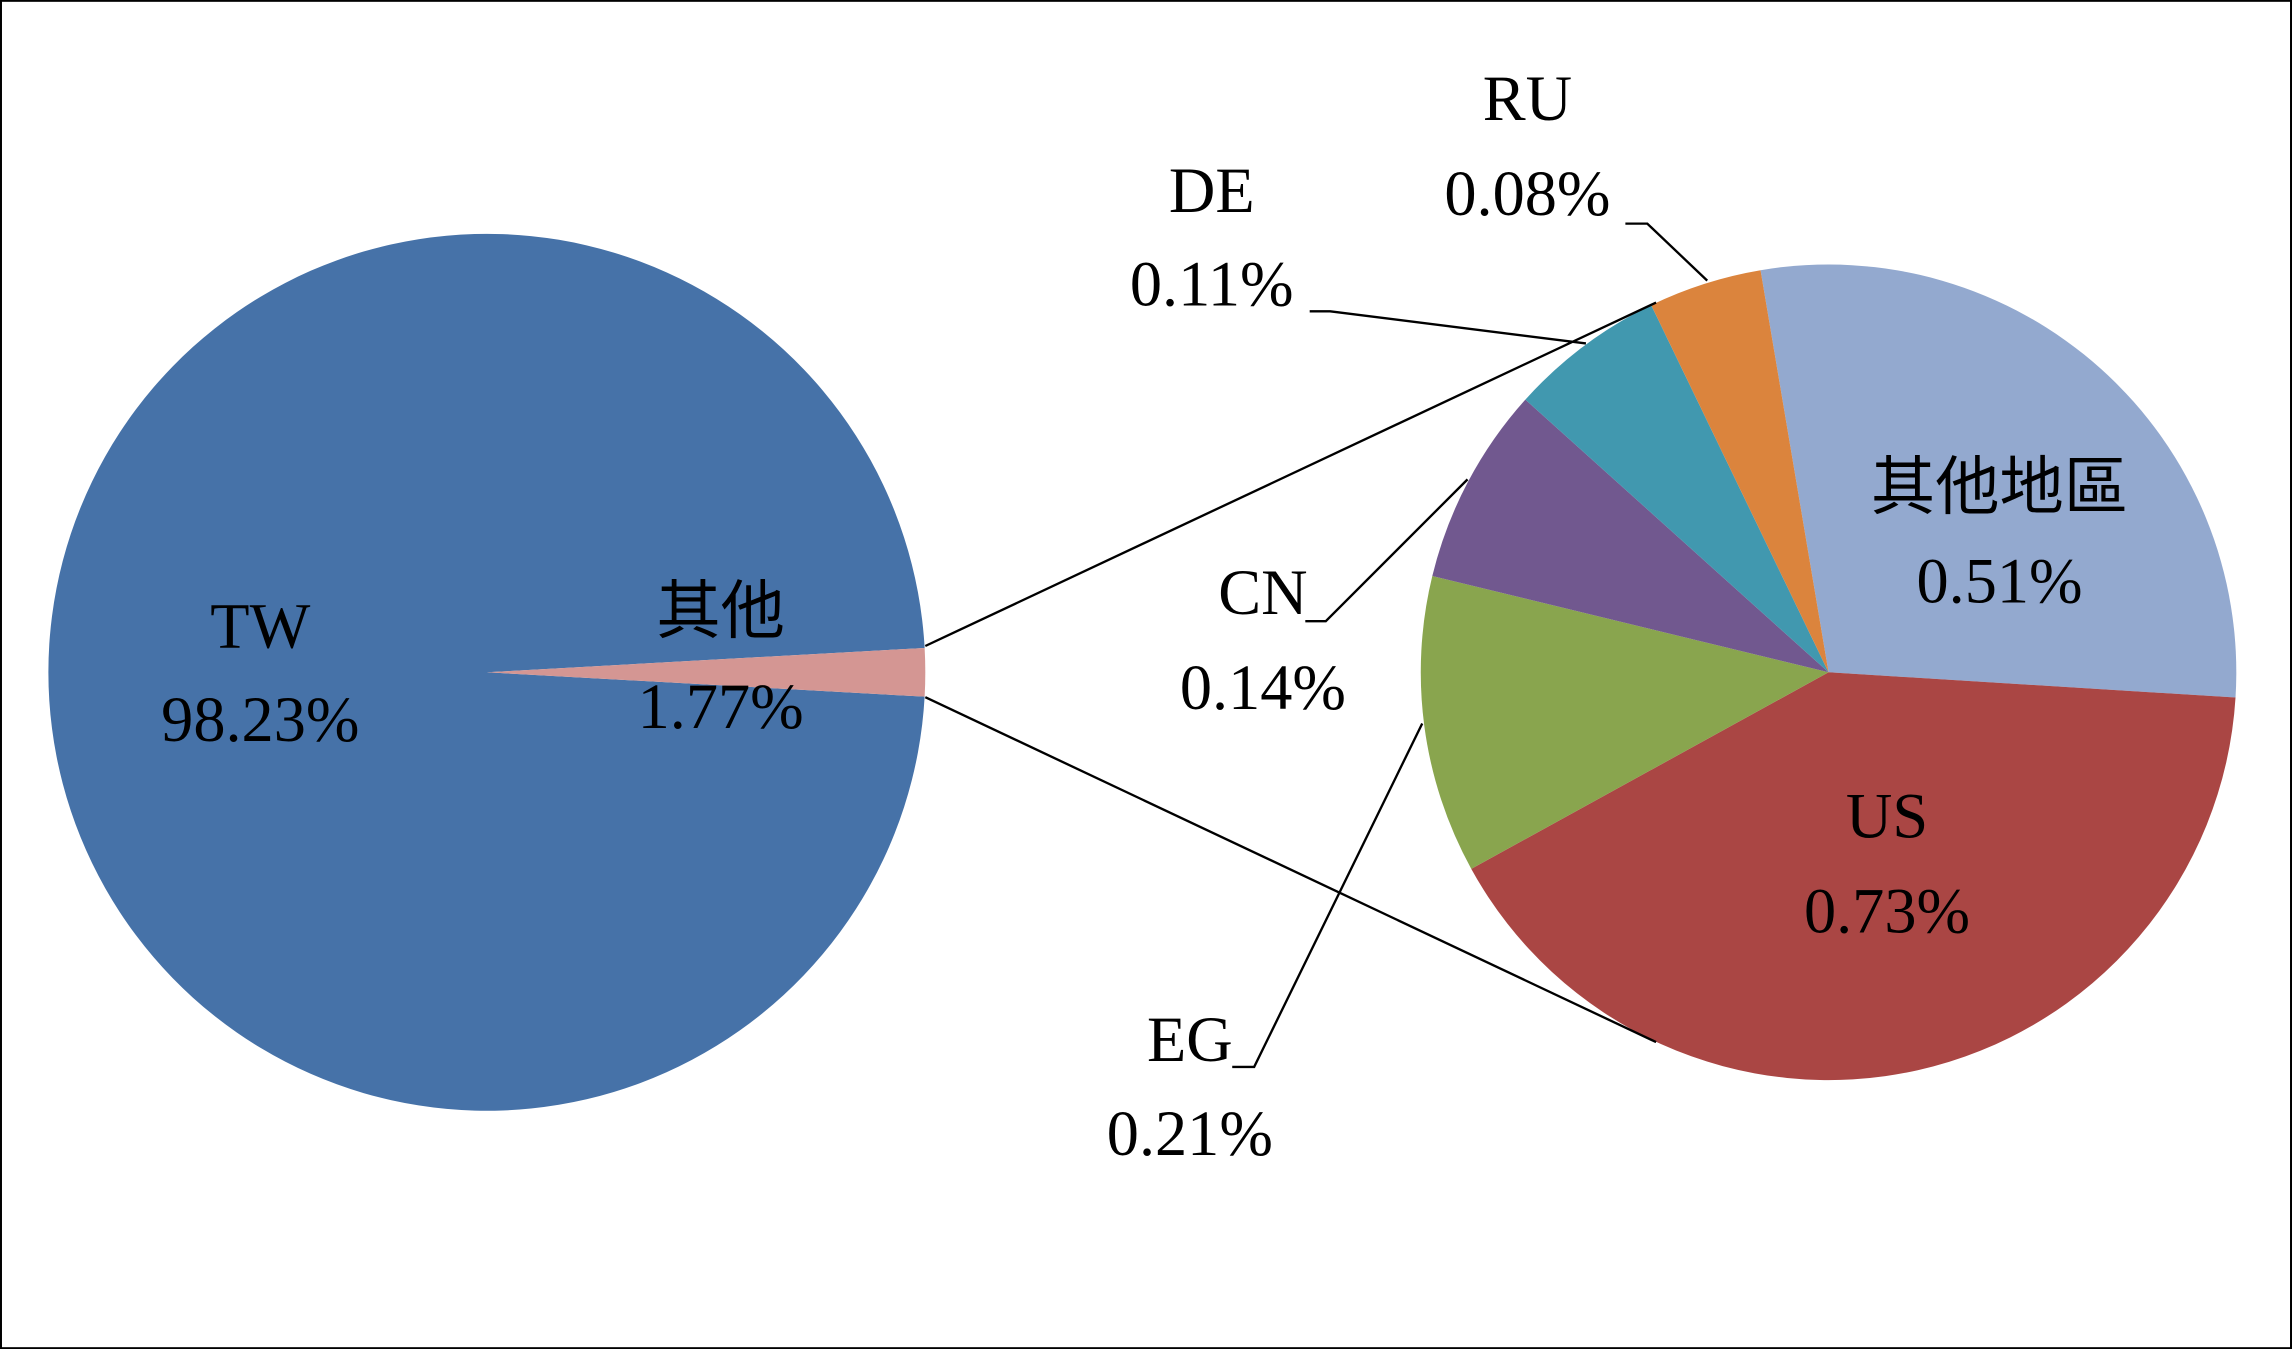 This screenshot has height=1349, width=2292. Describe the element at coordinates (1887, 816) in the screenshot. I see `slice-label: US` at that location.